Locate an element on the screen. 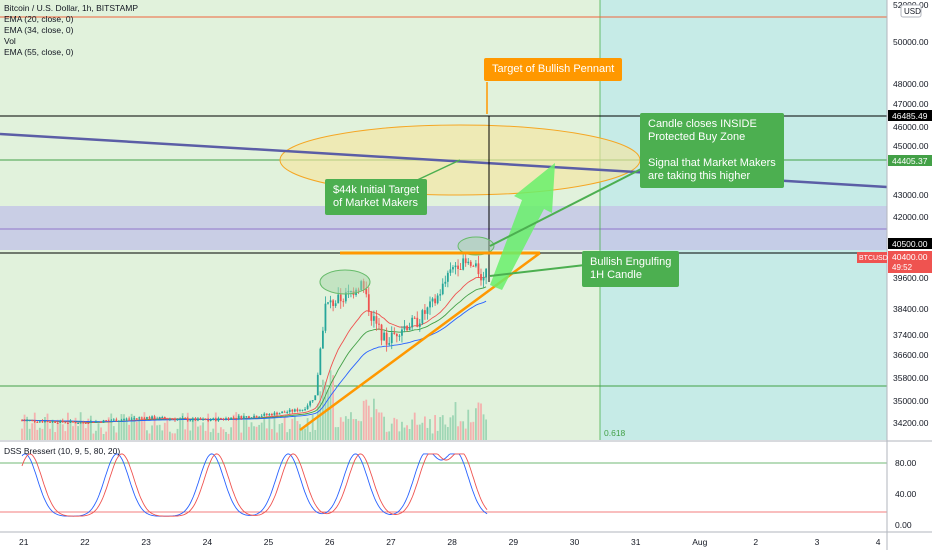 This screenshot has width=932, height=550. callout-pennant-text: Target of Bullish Pennant is located at coordinates (553, 69).